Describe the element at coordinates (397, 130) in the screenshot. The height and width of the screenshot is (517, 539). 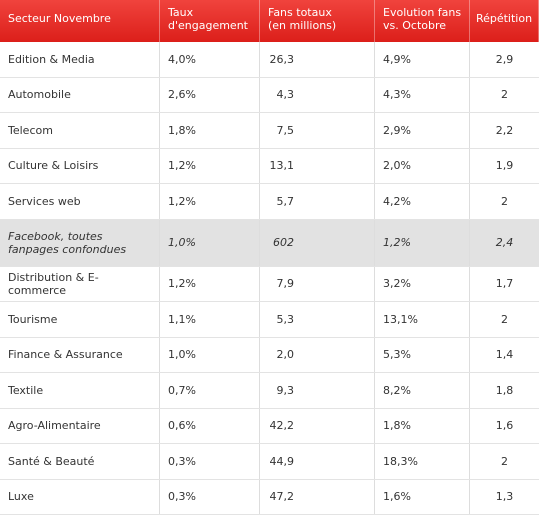
I see `evolution-cell-value: 2,9%` at that location.